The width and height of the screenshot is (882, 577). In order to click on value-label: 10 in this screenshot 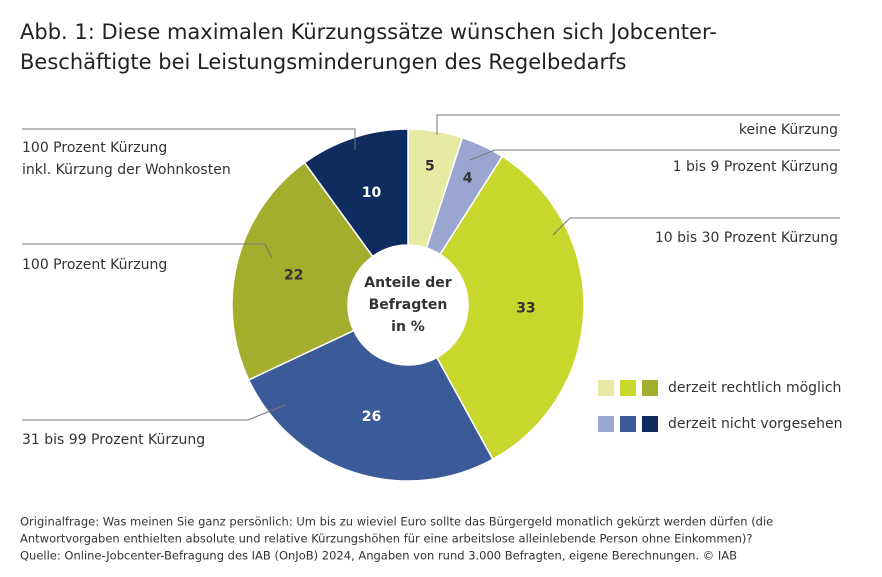, I will do `click(372, 193)`.